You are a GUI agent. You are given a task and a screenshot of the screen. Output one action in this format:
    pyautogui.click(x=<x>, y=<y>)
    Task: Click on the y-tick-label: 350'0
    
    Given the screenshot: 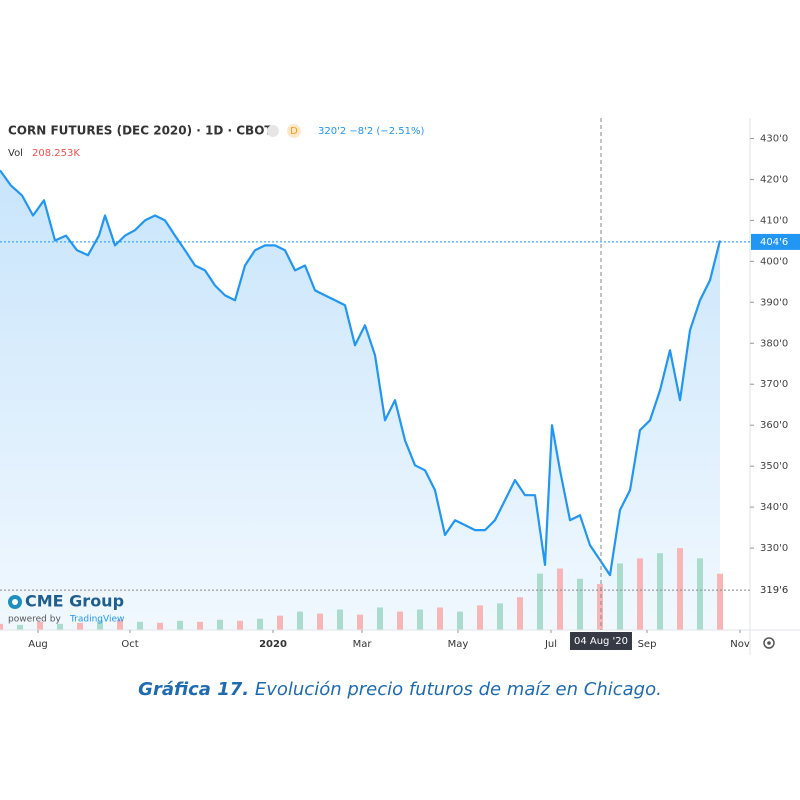 What is the action you would take?
    pyautogui.click(x=774, y=466)
    